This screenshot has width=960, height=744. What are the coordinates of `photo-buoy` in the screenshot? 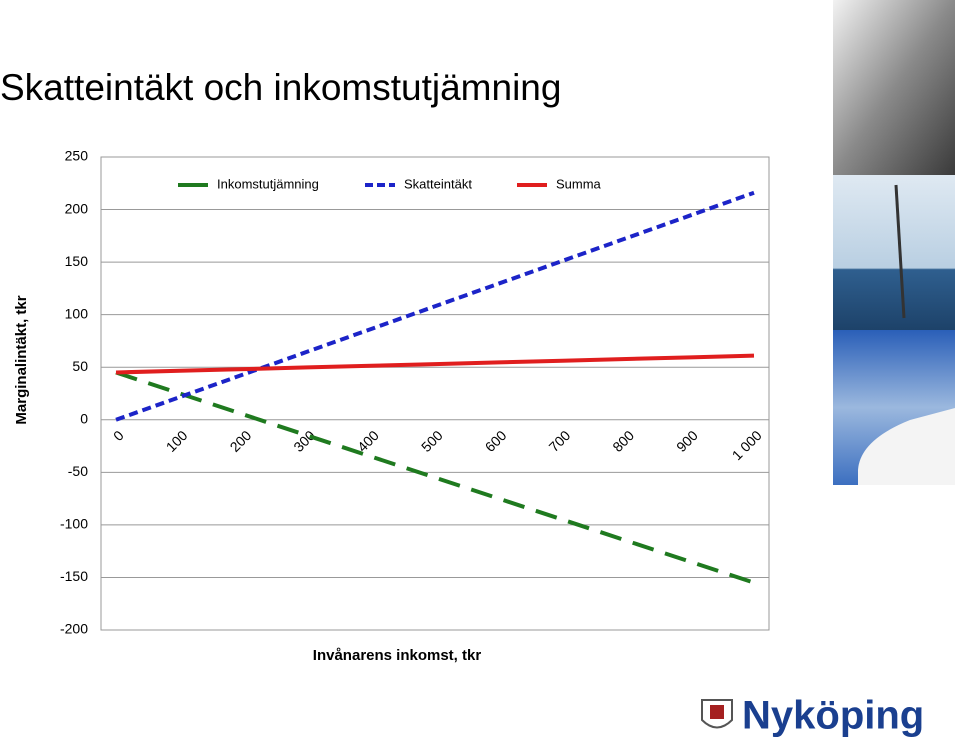 It's located at (900, 251).